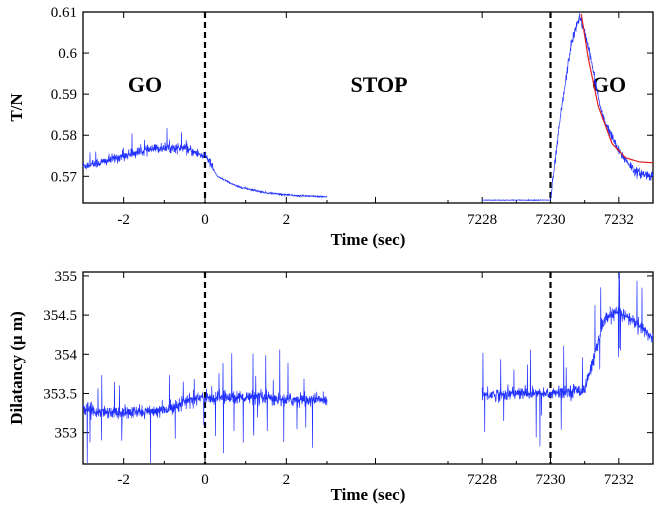 This screenshot has height=511, width=660. Describe the element at coordinates (16, 368) in the screenshot. I see `y-axis-label: Dilatancy (μ m)` at that location.